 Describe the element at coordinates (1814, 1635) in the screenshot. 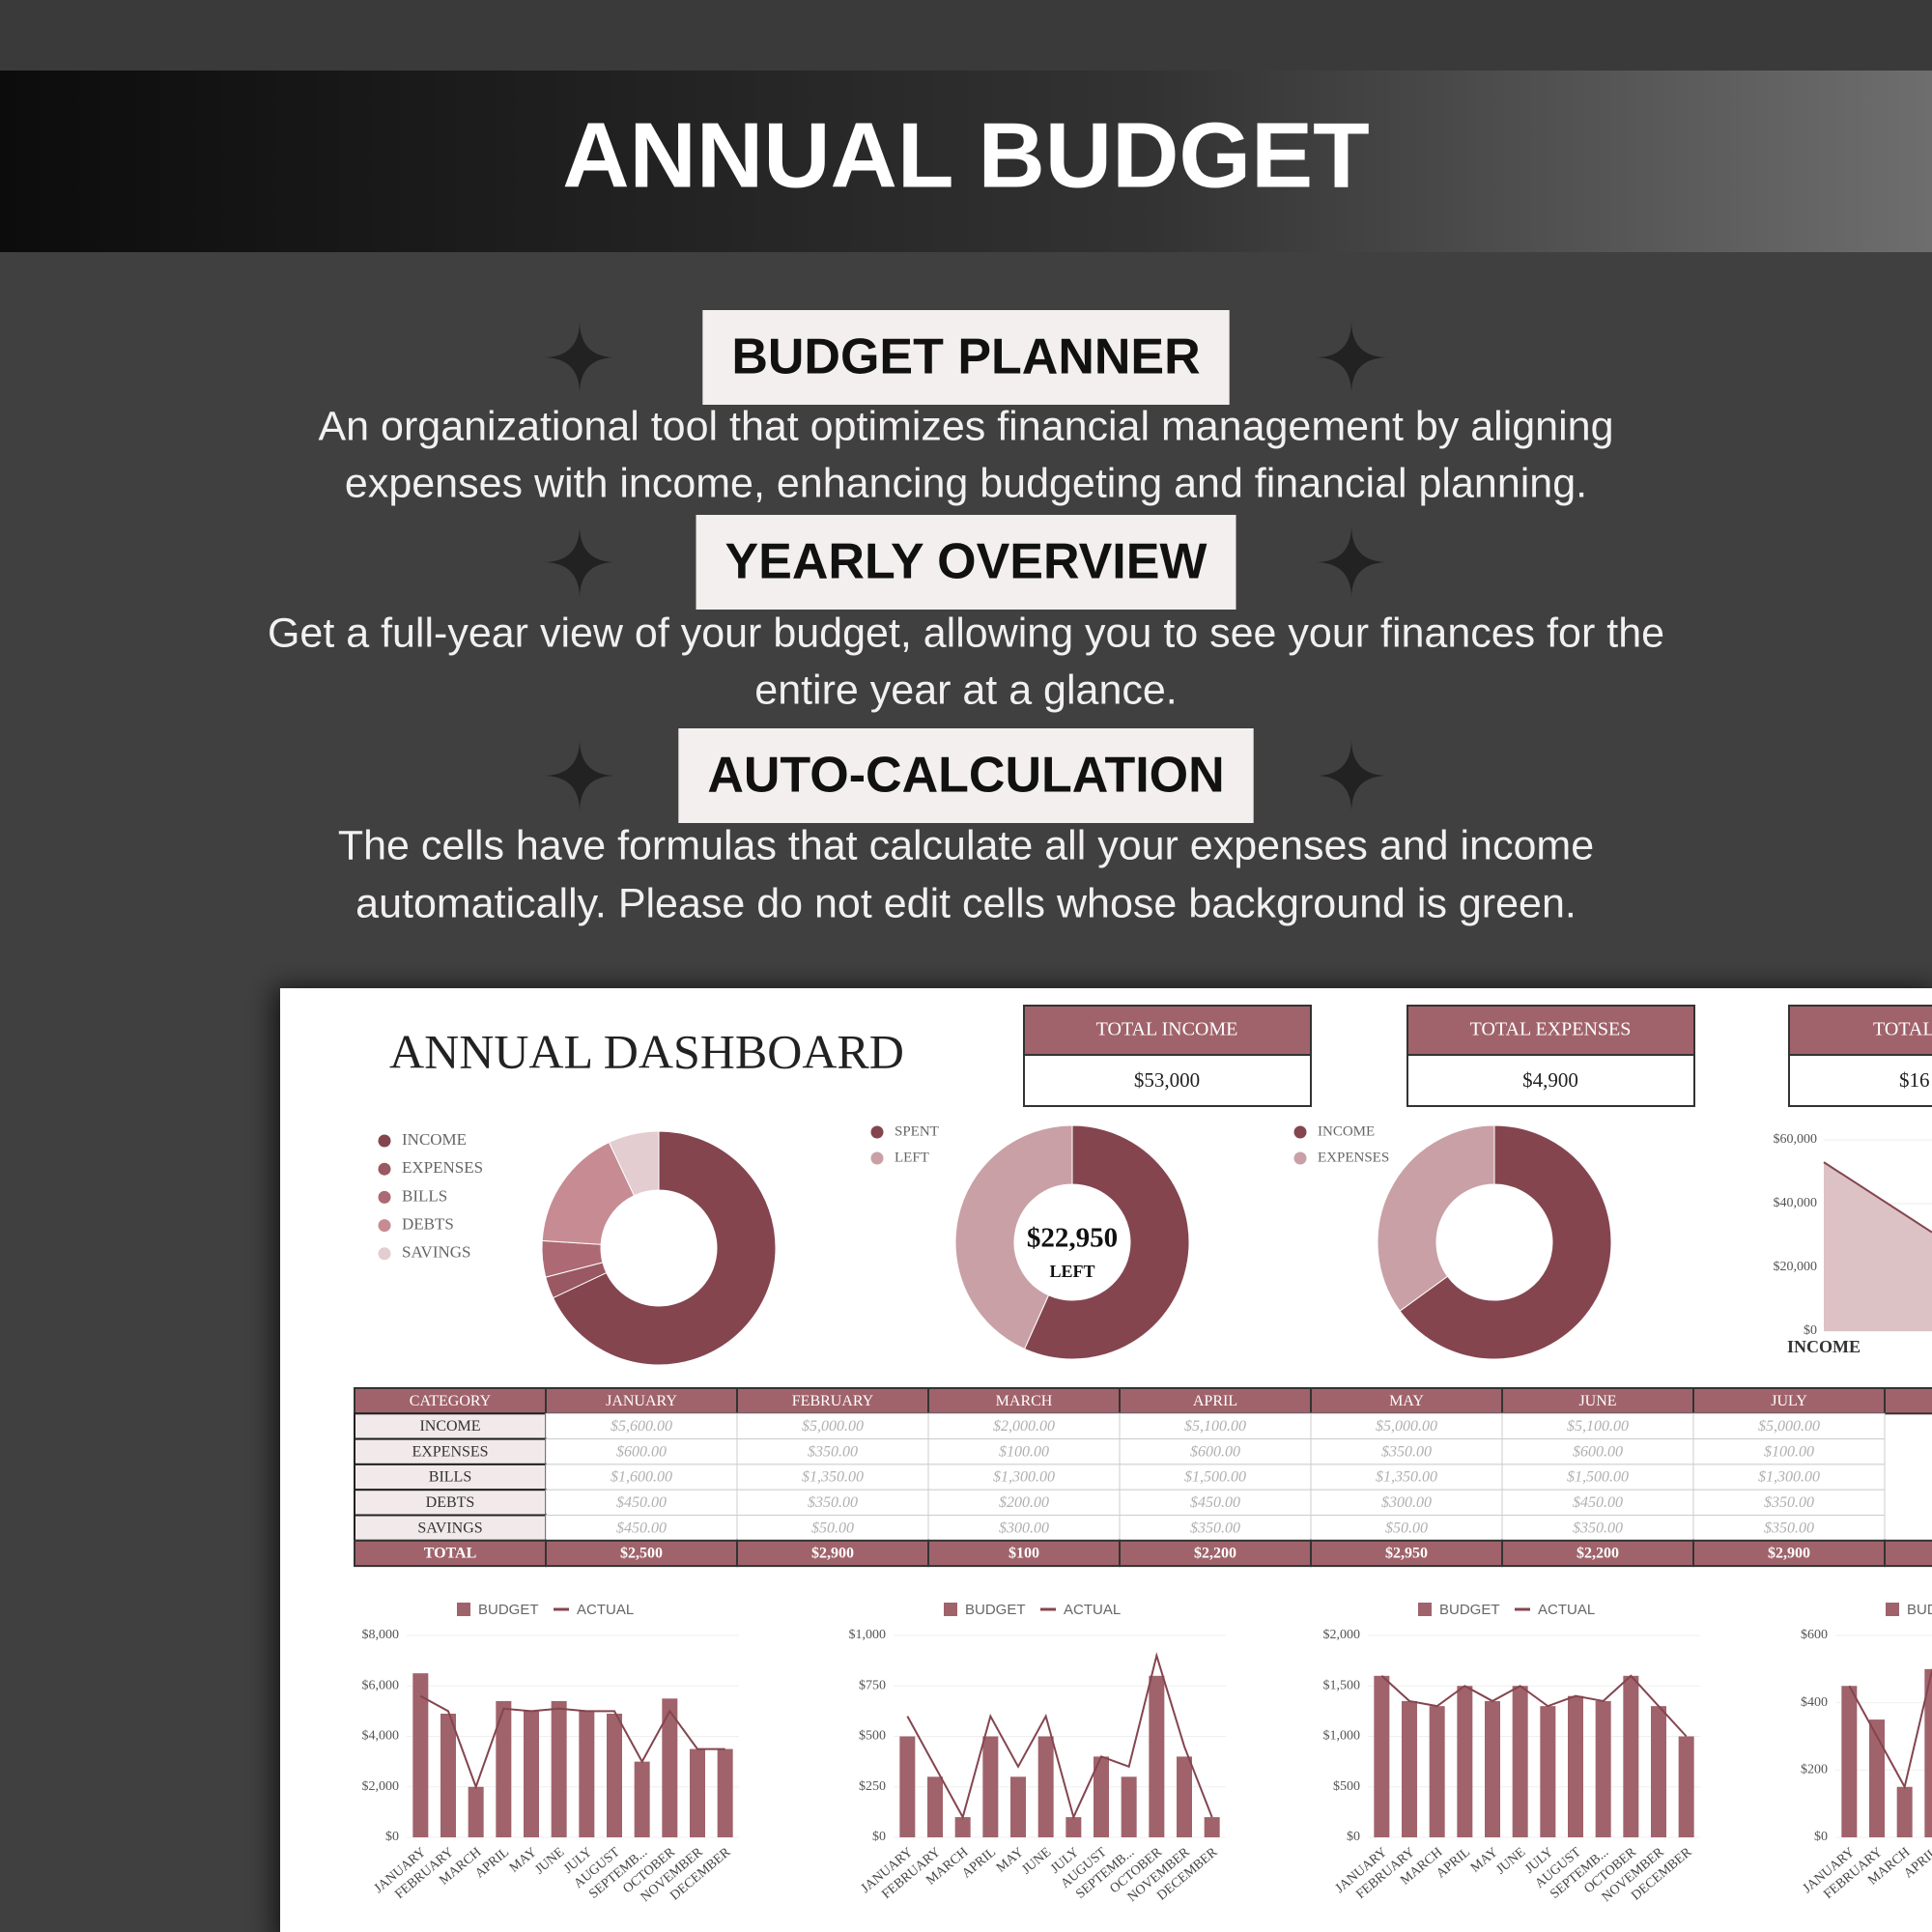

I see `y-tick-label: $600` at that location.